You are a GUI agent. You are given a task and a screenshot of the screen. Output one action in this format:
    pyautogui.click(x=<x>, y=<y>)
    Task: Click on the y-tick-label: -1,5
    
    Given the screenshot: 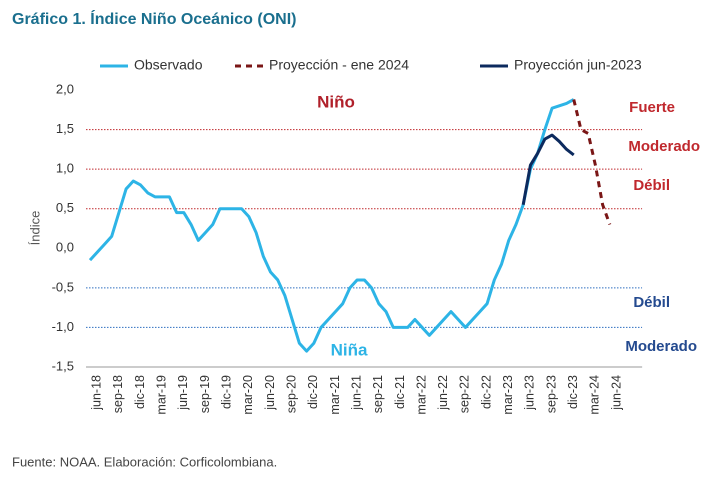 What is the action you would take?
    pyautogui.click(x=63, y=365)
    